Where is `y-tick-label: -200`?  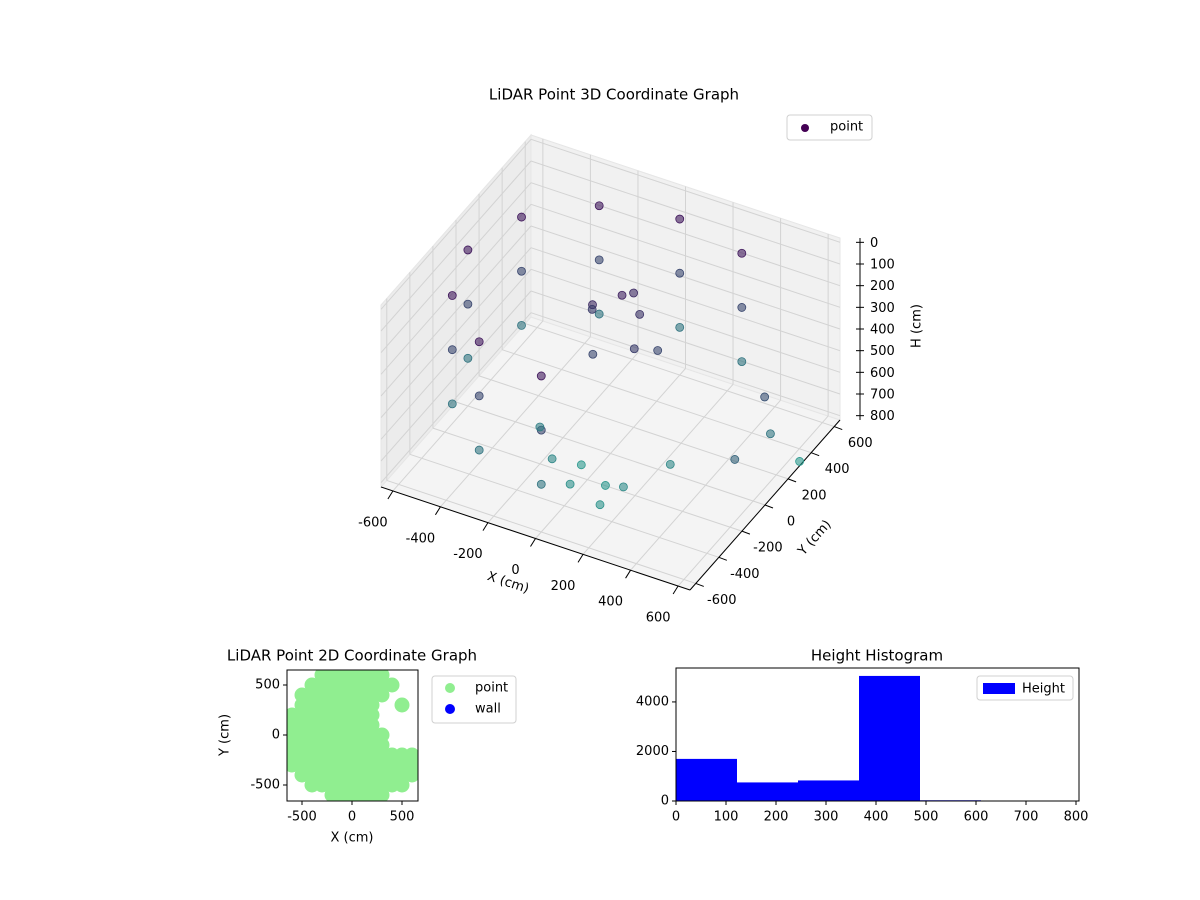 y-tick-label: -200 is located at coordinates (768, 548).